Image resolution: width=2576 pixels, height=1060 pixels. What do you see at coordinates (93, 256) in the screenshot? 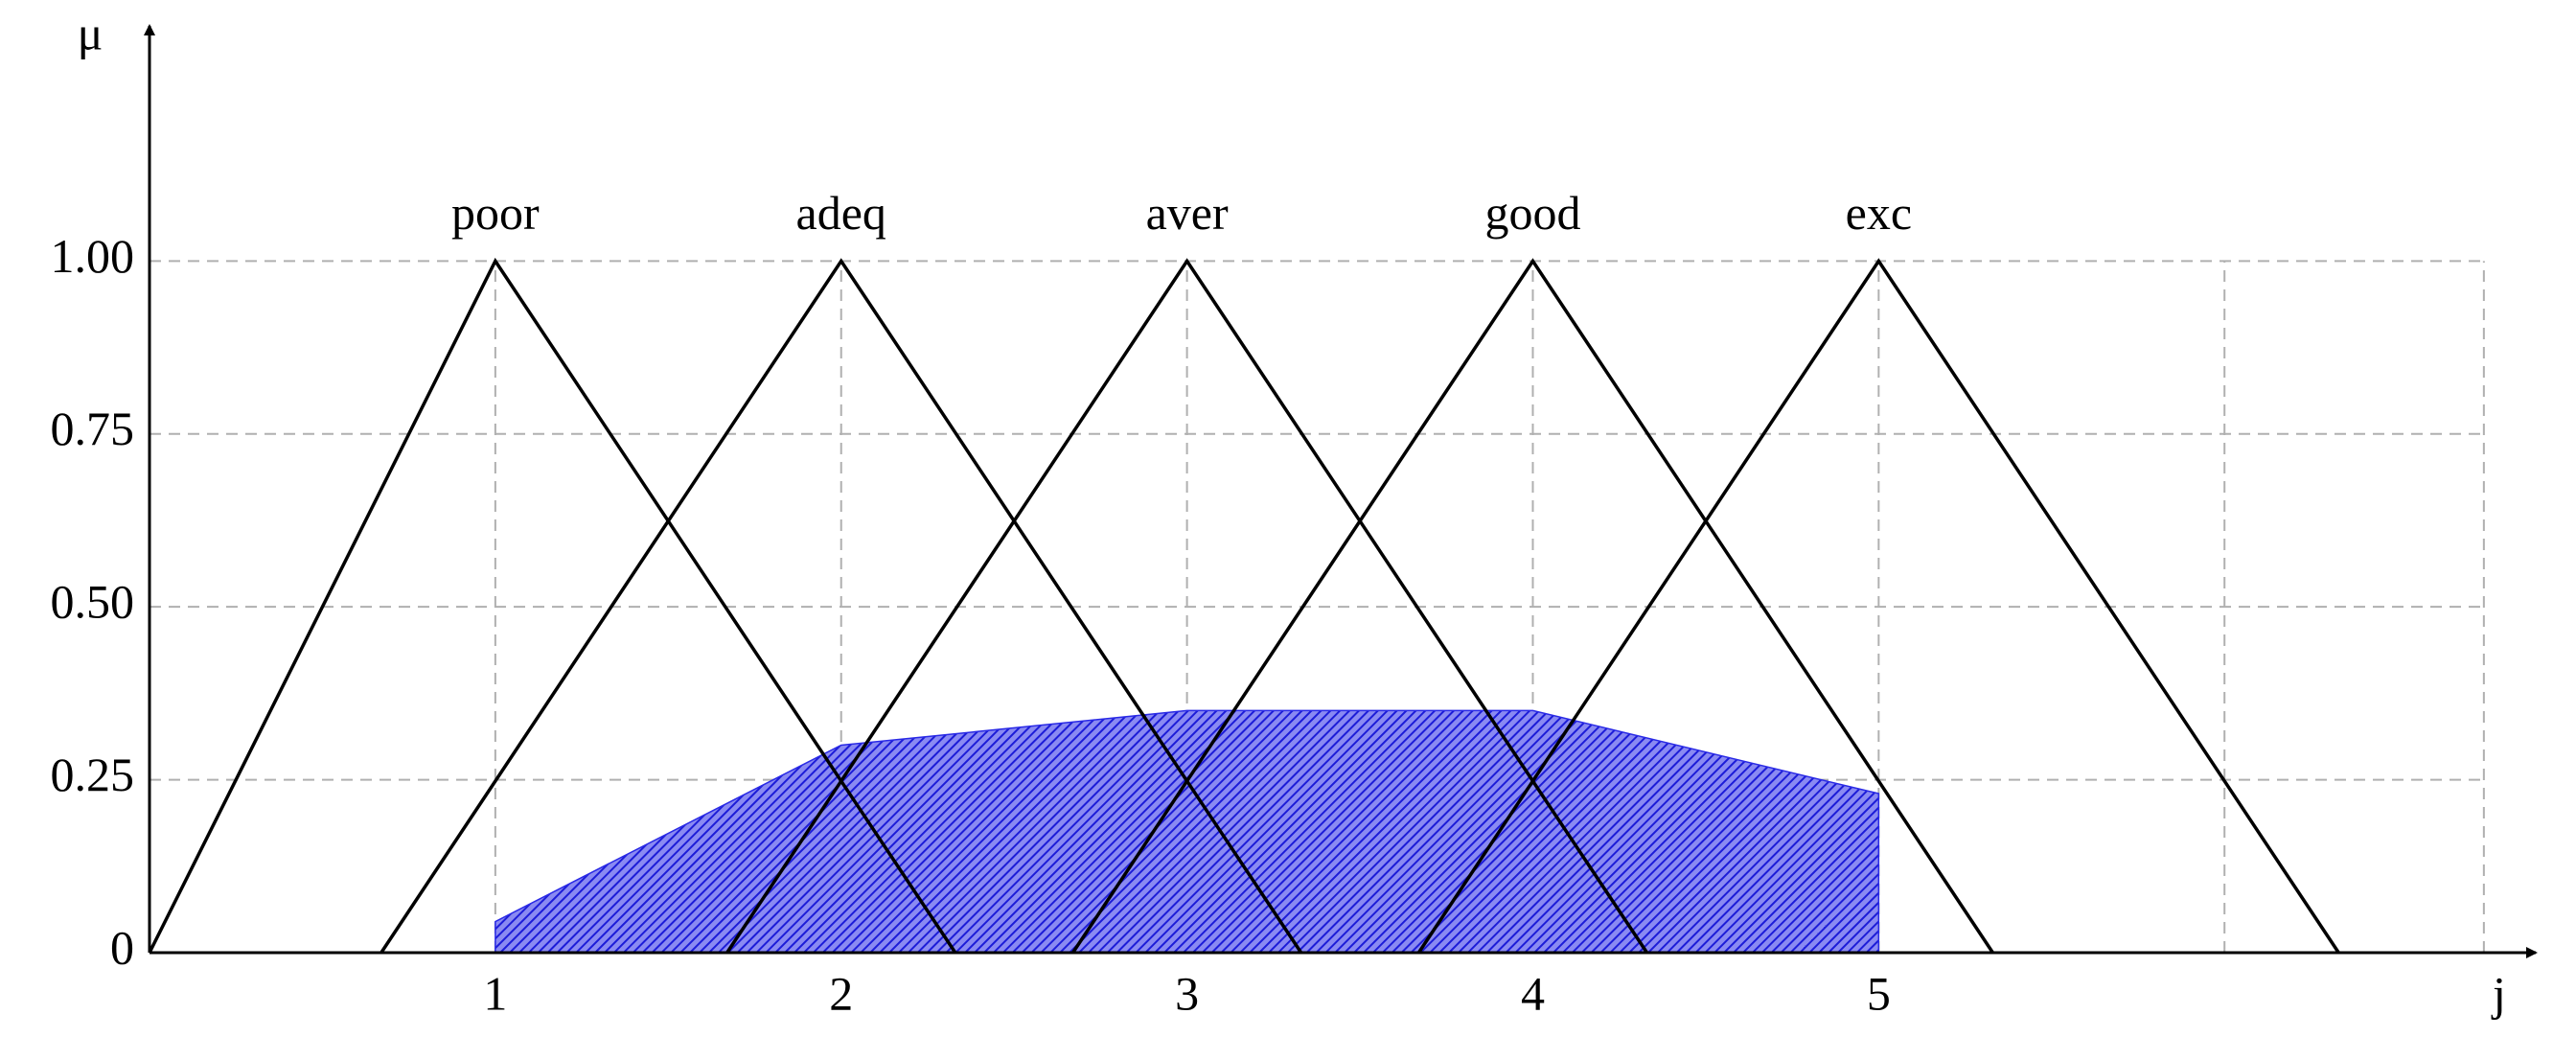
I see `y-tick-label: 1.00` at bounding box center [93, 256].